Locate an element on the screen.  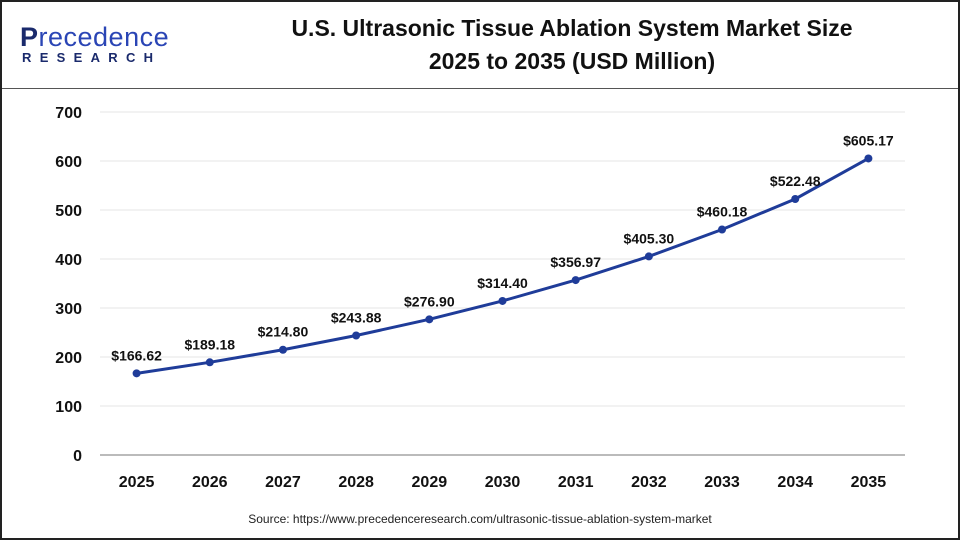
data-label: $405.30 is located at coordinates (649, 238).